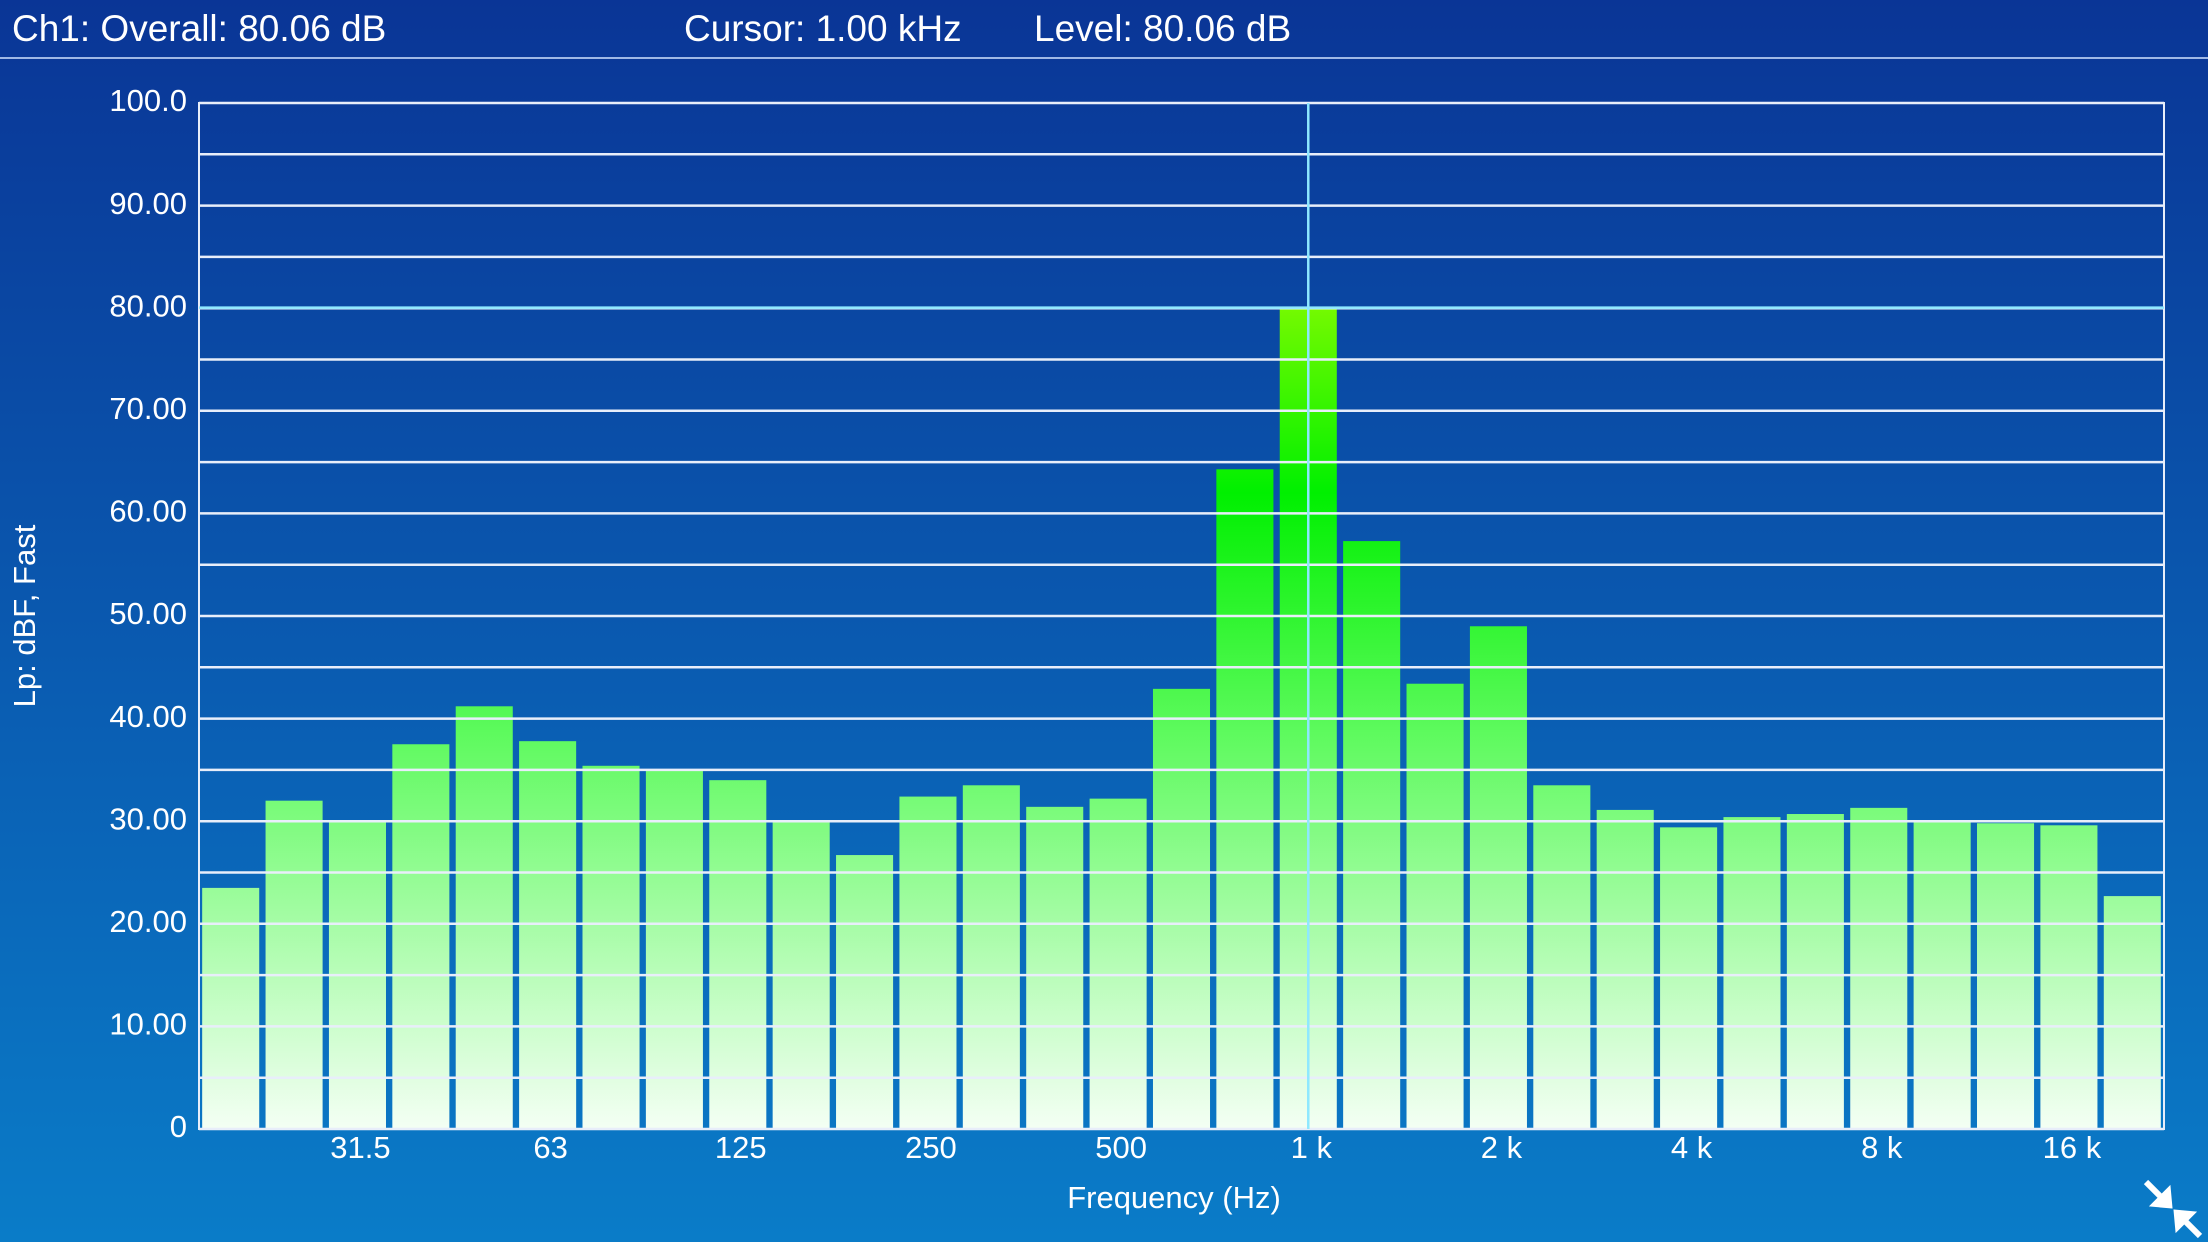 The width and height of the screenshot is (2208, 1242). I want to click on overall-readout: Ch1: Overall: 80.06 dB, so click(199, 28).